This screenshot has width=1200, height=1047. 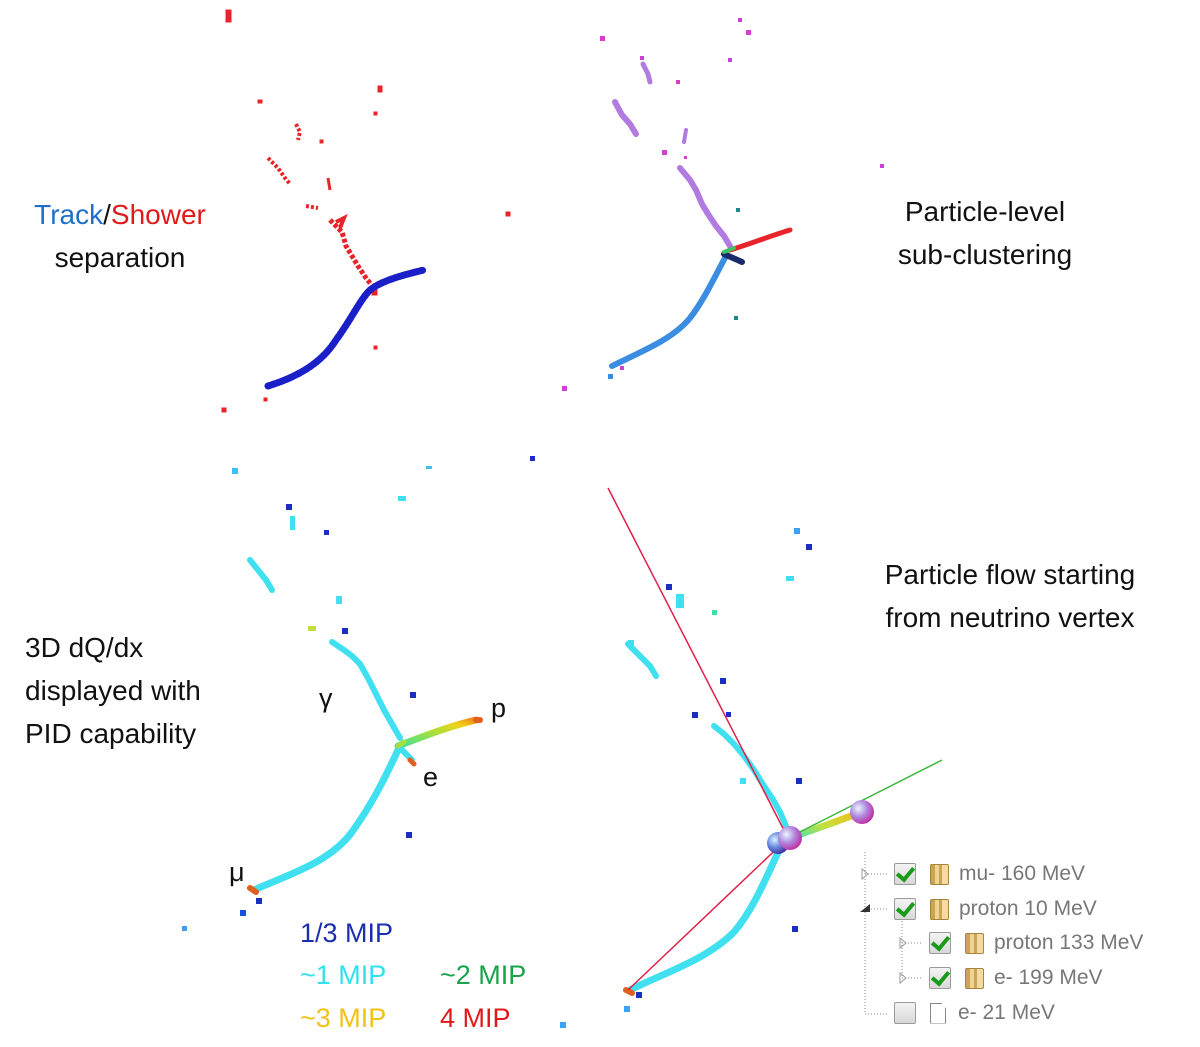 I want to click on electron-label: e, so click(x=431, y=777).